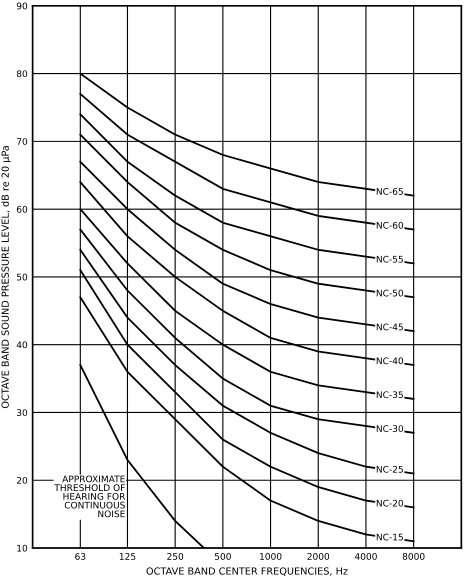  I want to click on x-tick-label: 2000, so click(318, 556).